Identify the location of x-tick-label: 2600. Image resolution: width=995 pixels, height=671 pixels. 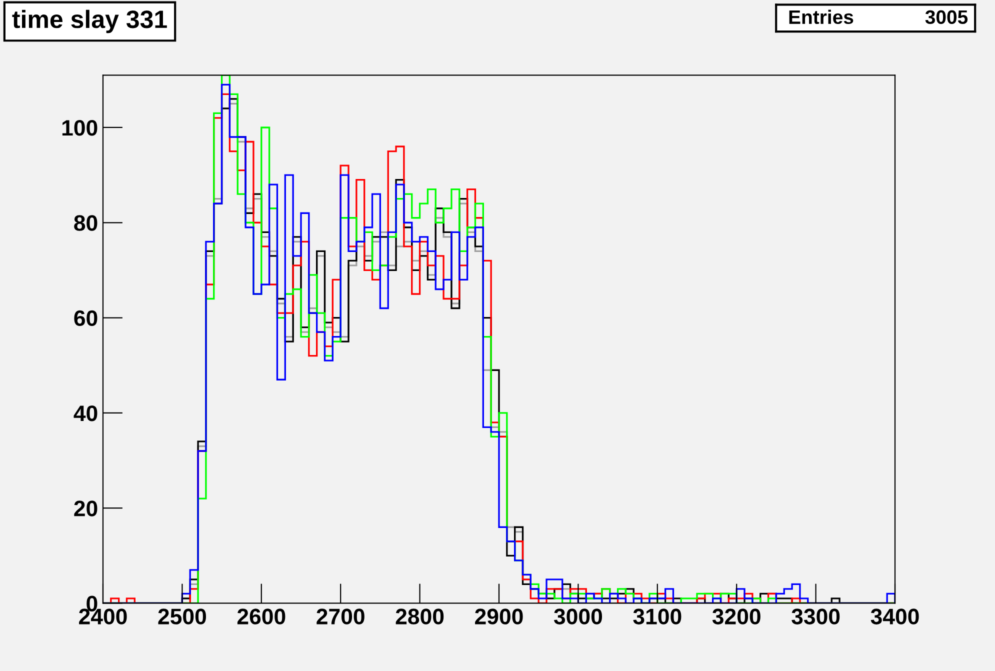
(261, 616).